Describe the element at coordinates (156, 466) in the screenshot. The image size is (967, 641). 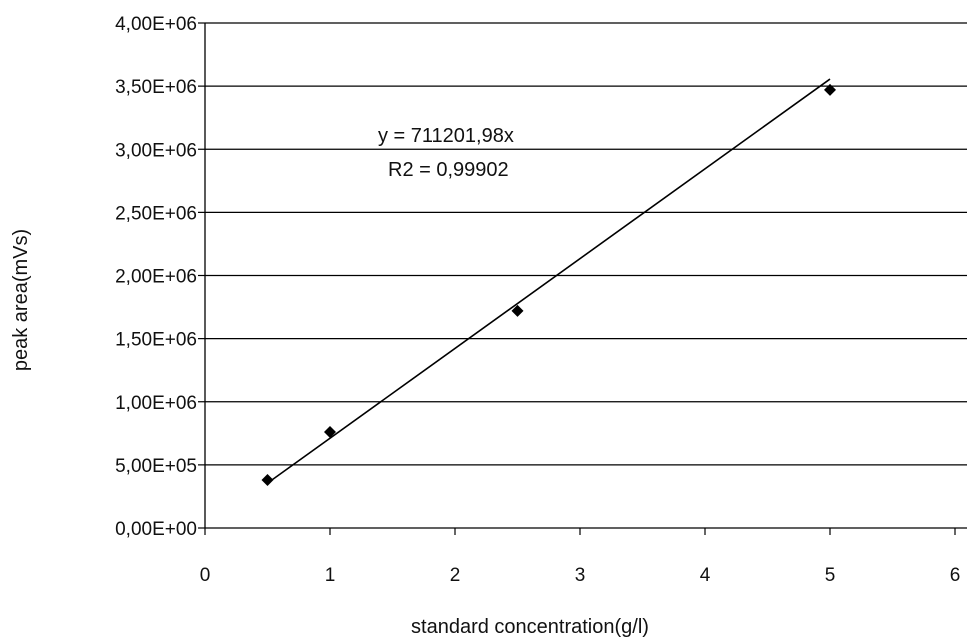
I see `y-tick-label: 5,00E+05` at that location.